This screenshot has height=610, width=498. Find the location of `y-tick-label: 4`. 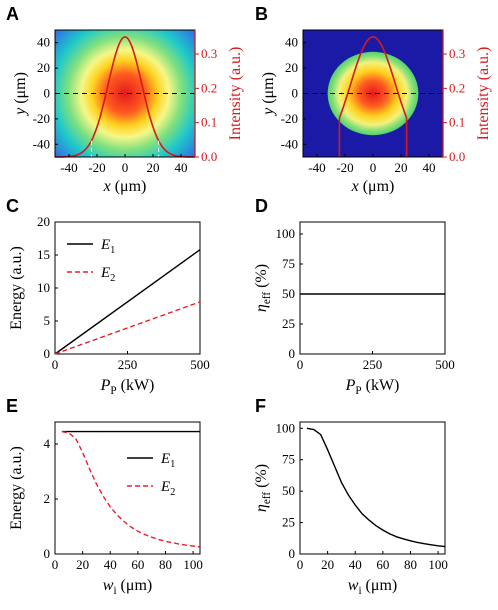

y-tick-label: 4 is located at coordinates (47, 443).